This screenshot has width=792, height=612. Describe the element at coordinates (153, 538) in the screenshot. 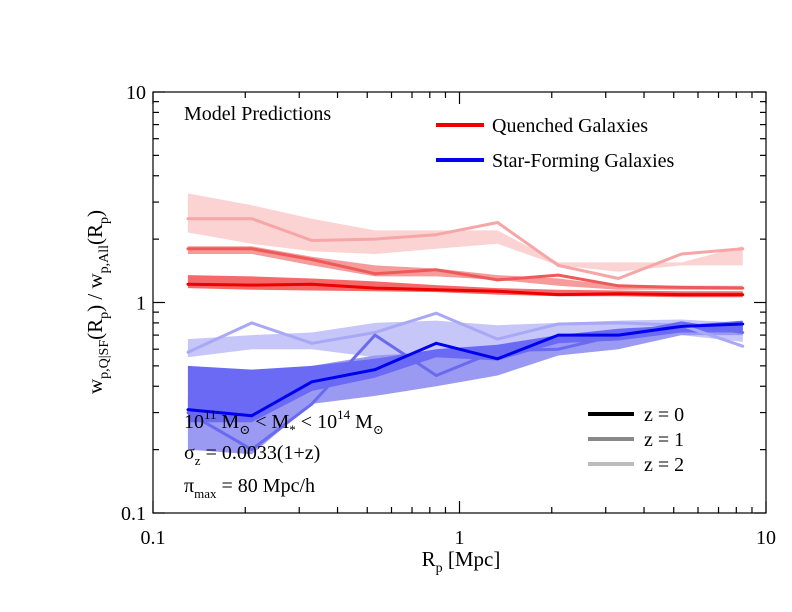

I see `x-tick-label: 0.1` at that location.